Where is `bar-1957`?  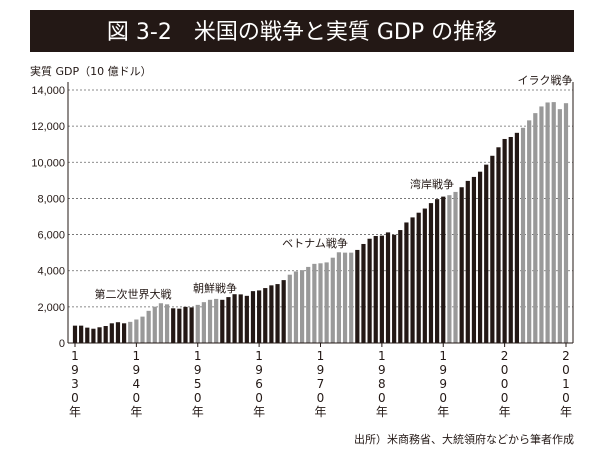
bar-1957 is located at coordinates (240, 318).